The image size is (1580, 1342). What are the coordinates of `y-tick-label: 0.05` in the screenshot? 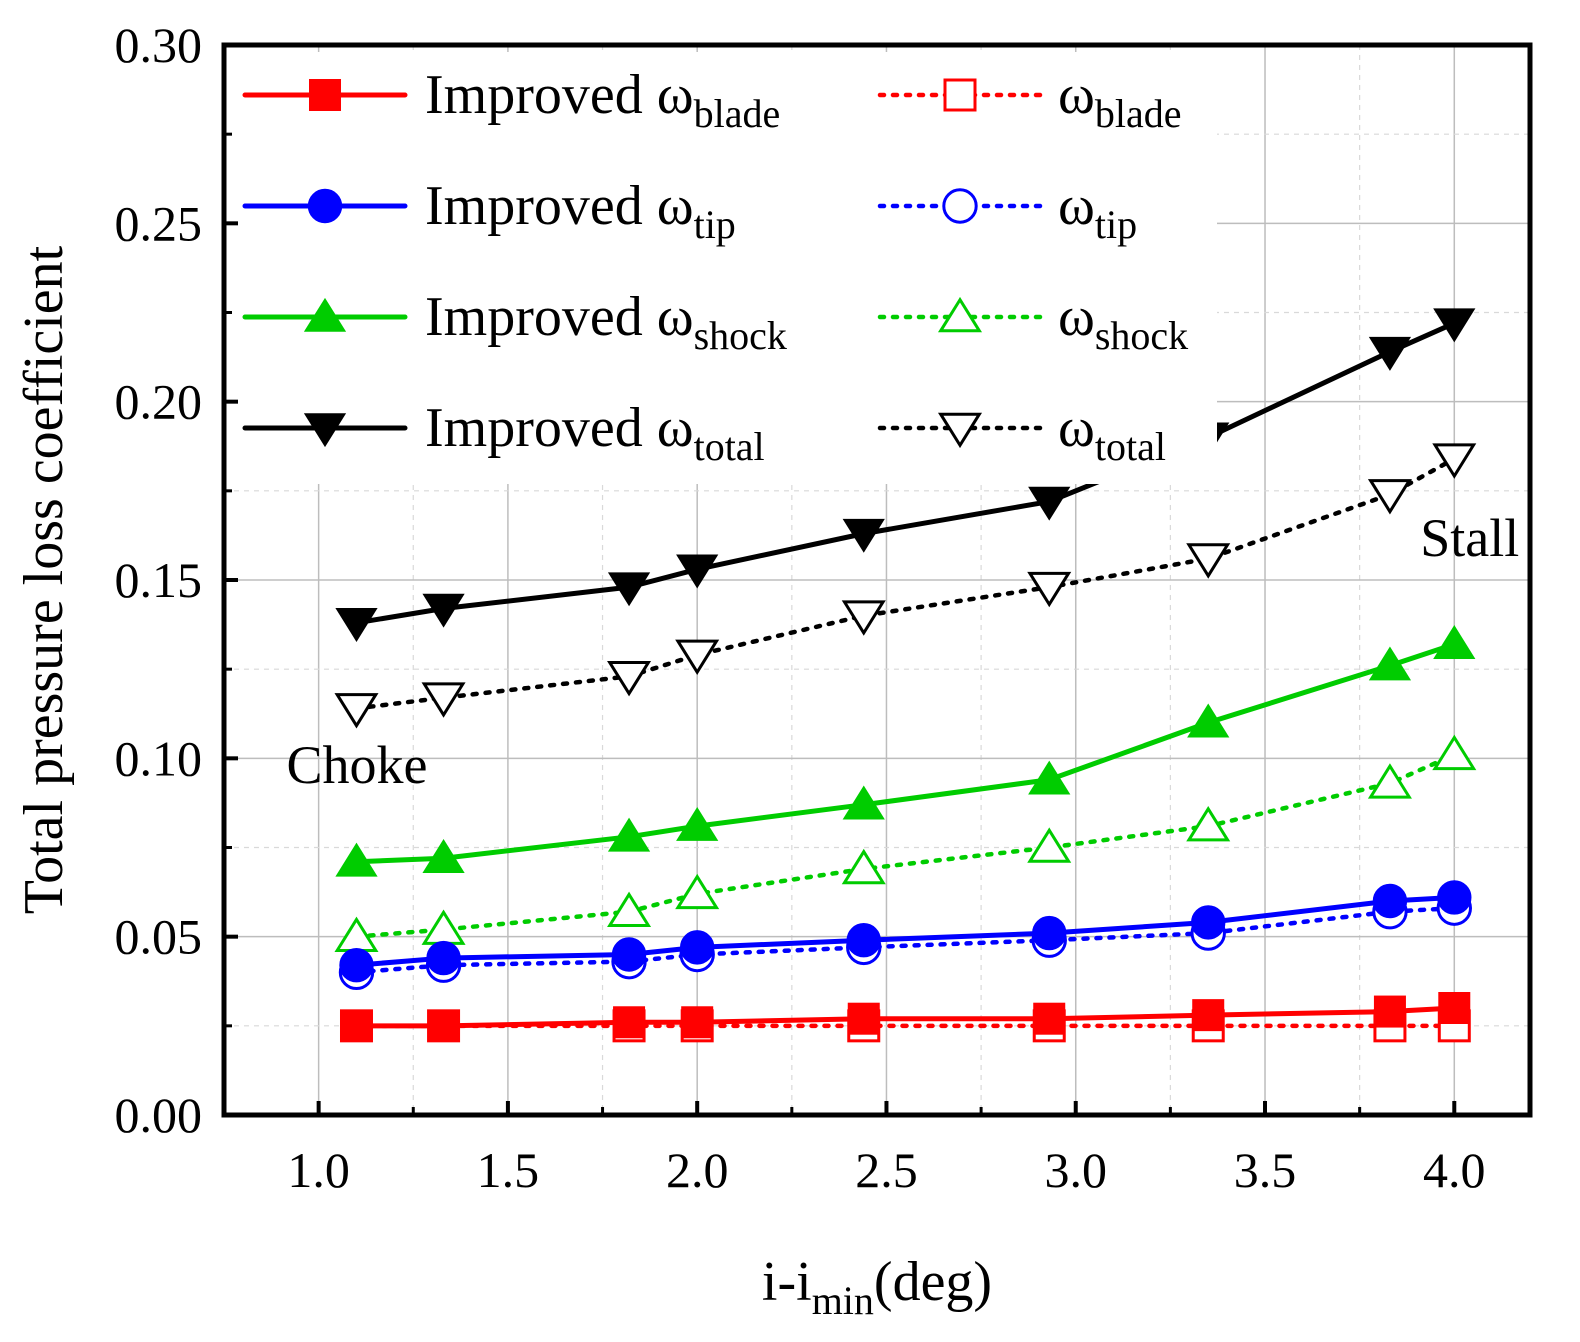 It's located at (159, 937).